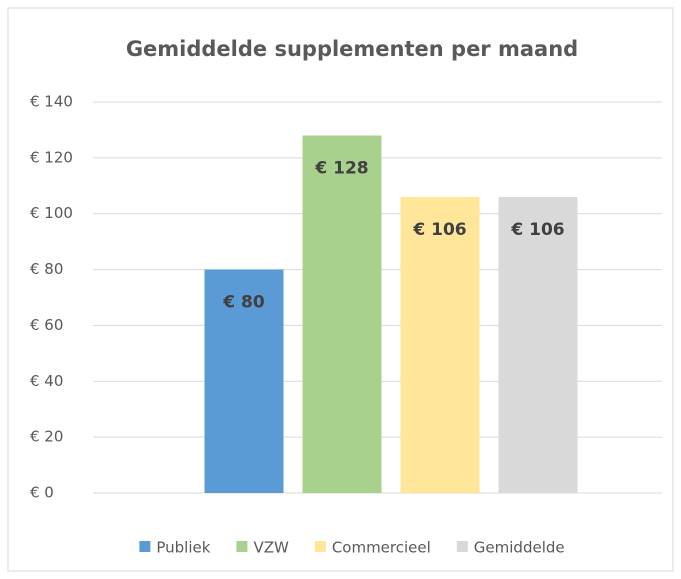 This screenshot has width=681, height=579. What do you see at coordinates (46, 381) in the screenshot?
I see `y-tick-label: € 40` at bounding box center [46, 381].